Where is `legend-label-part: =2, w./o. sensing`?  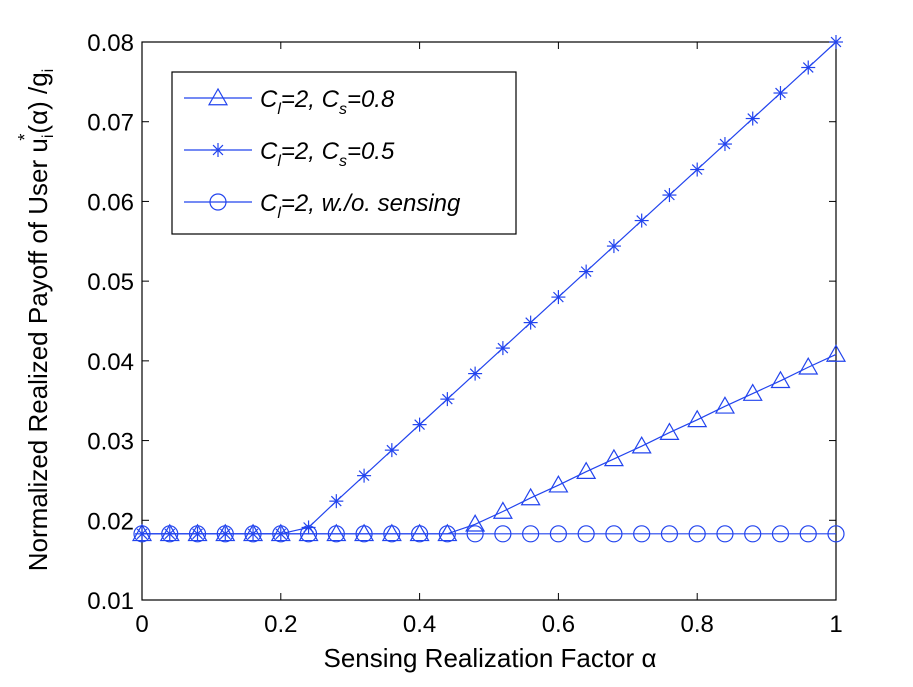 legend-label-part: =2, w./o. sensing is located at coordinates (371, 203).